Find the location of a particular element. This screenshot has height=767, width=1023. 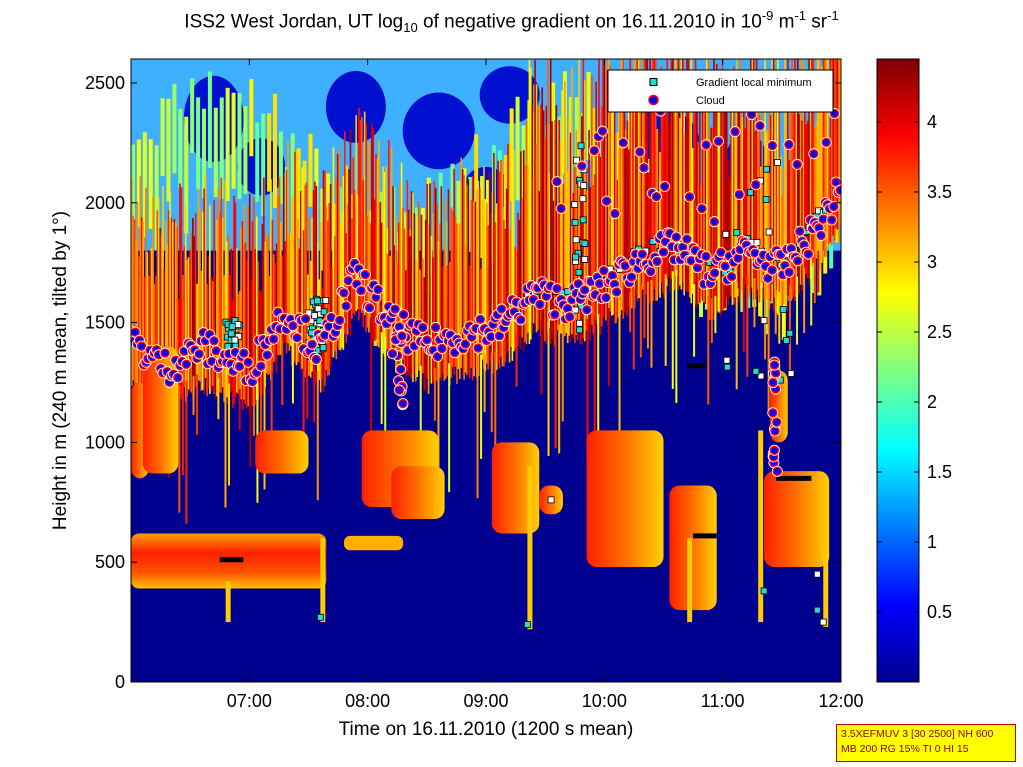

colorbar-tick-label: 2 is located at coordinates (932, 402).